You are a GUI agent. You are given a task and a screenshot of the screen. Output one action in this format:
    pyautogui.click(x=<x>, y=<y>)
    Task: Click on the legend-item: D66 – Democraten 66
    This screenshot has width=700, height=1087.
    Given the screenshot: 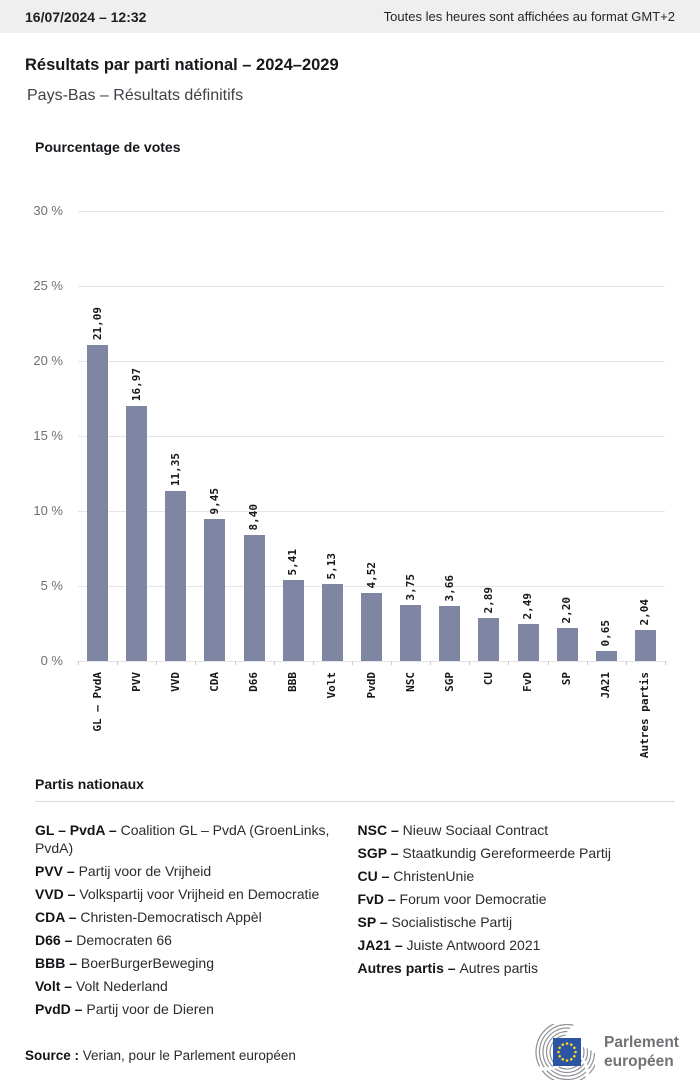 What is the action you would take?
    pyautogui.click(x=103, y=940)
    